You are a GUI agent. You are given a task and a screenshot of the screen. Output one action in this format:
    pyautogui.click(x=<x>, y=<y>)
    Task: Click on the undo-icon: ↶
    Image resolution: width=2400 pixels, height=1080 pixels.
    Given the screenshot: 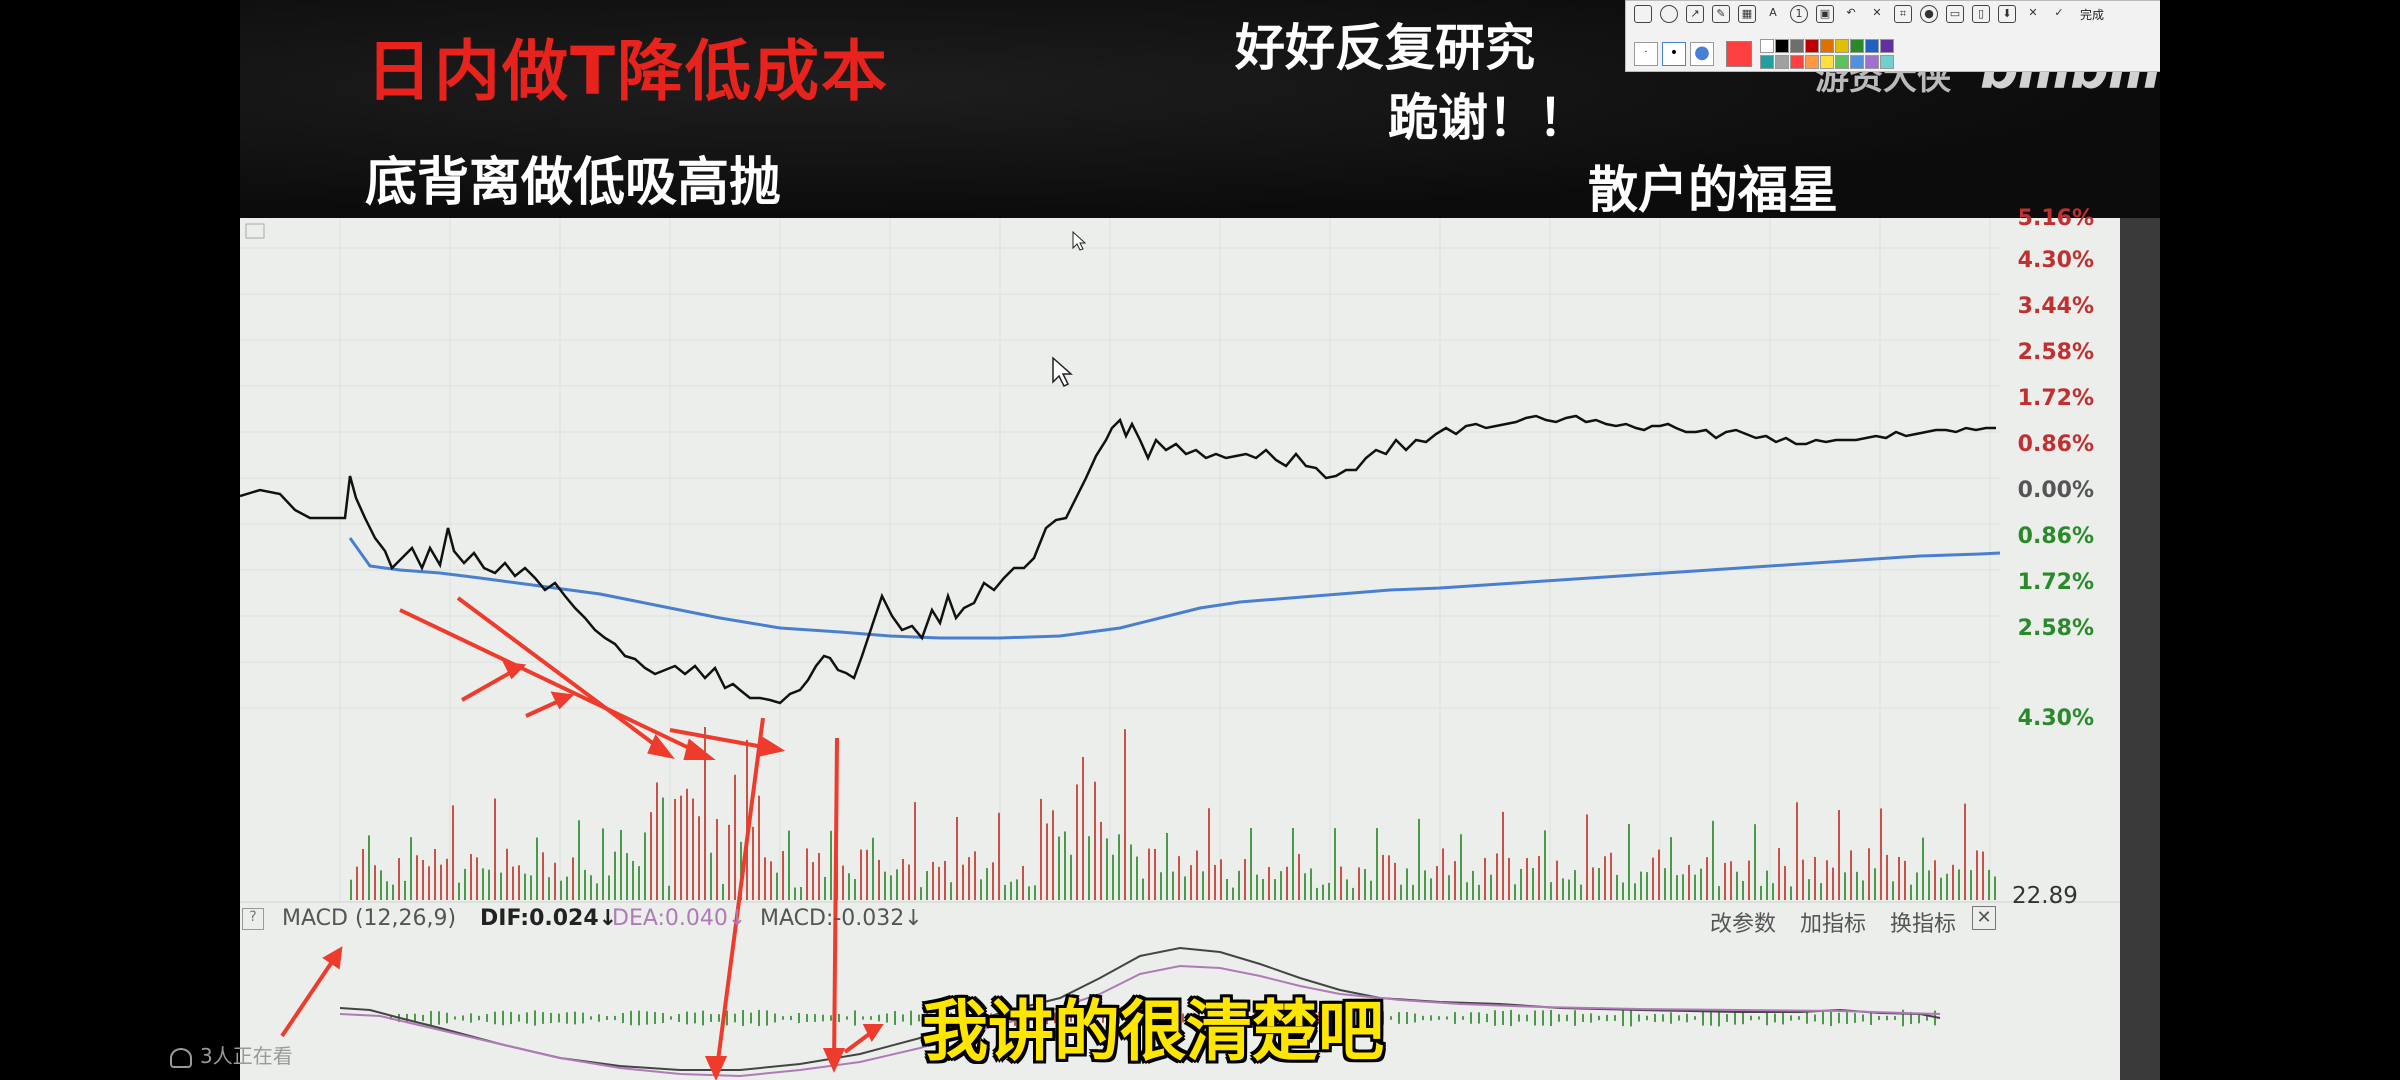 What is the action you would take?
    pyautogui.click(x=1851, y=12)
    